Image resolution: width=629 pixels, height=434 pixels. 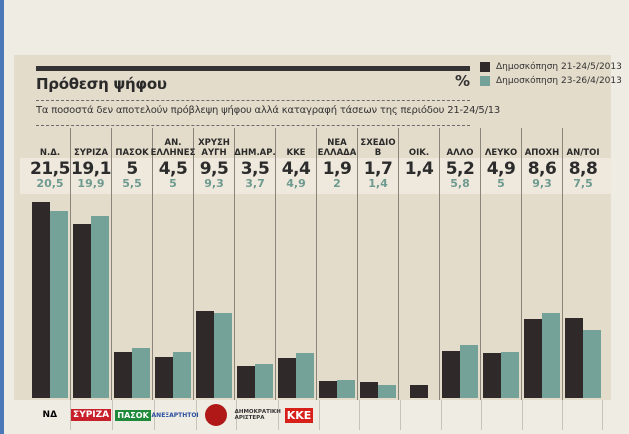 I want to click on category-label: ΧΡΥΣΗ ΑΥΓΗ, so click(x=214, y=148).